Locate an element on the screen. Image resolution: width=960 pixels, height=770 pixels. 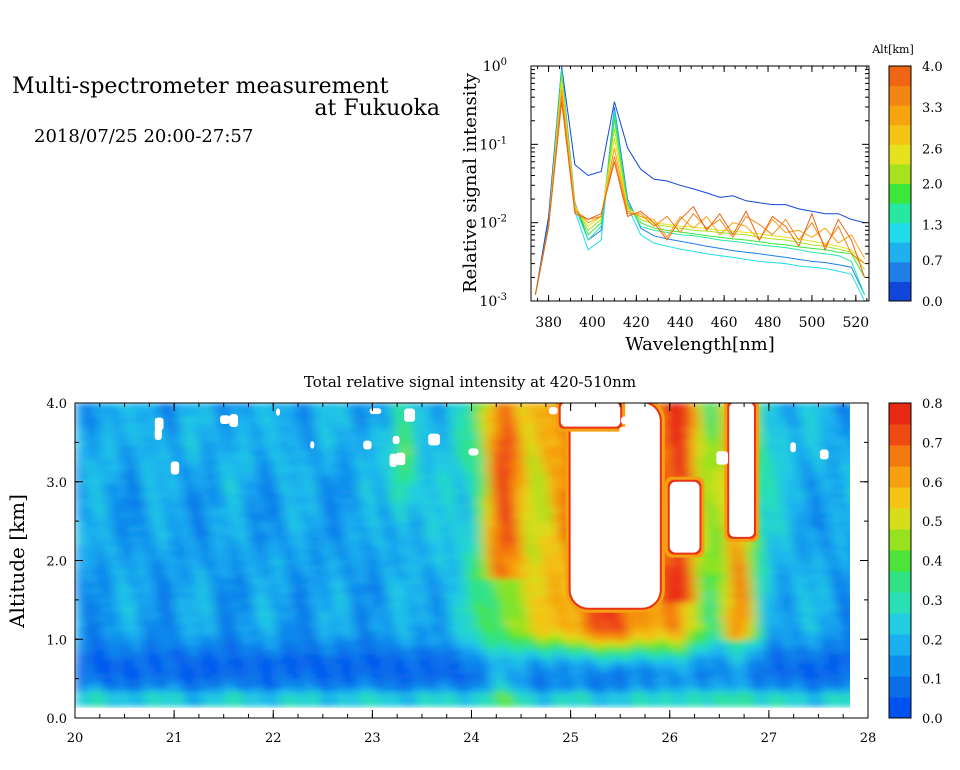
altitude-colorbar-cell is located at coordinates (900, 271).